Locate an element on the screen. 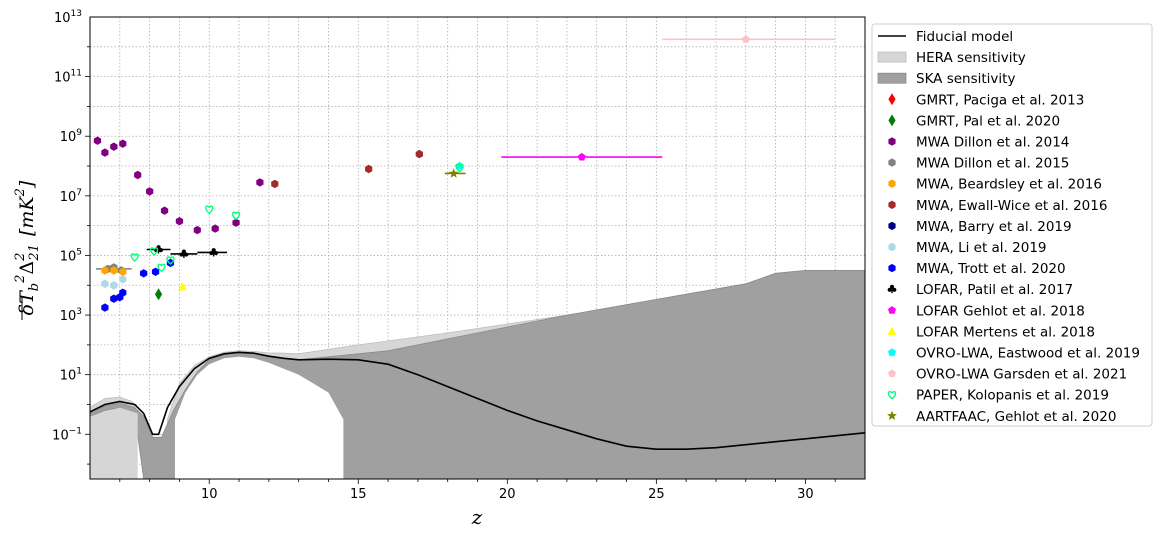 Image resolution: width=1161 pixels, height=538 pixels. x-tick-label: 25 is located at coordinates (656, 494).